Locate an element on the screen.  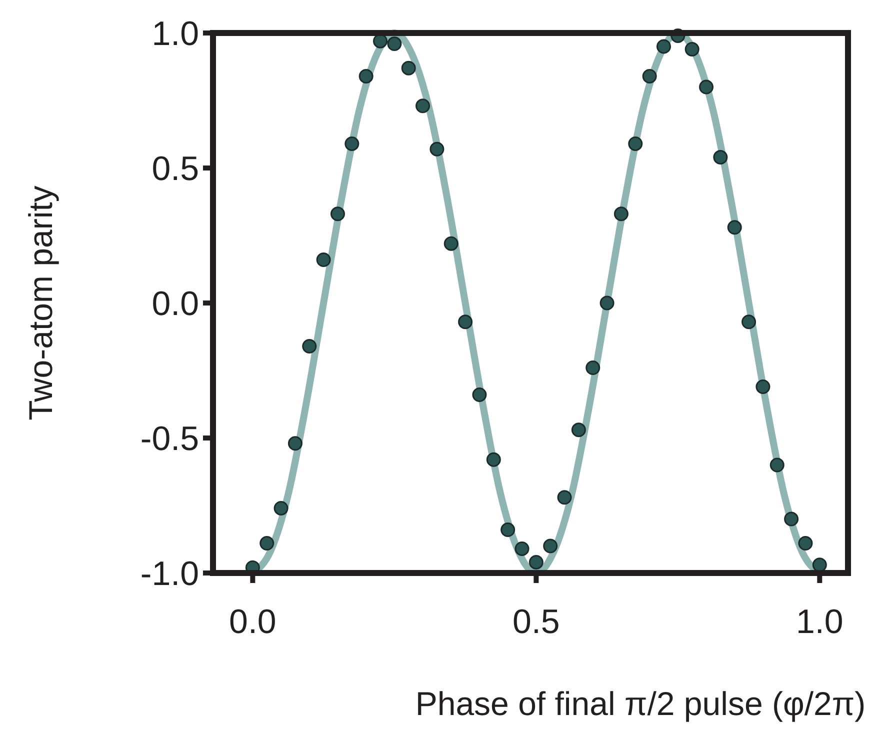
y-tick-label: 0.0 is located at coordinates (175, 303).